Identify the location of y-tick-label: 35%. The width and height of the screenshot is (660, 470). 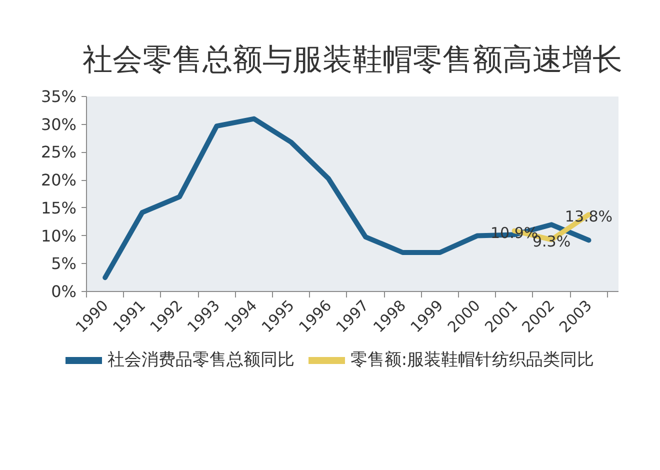
(58, 96).